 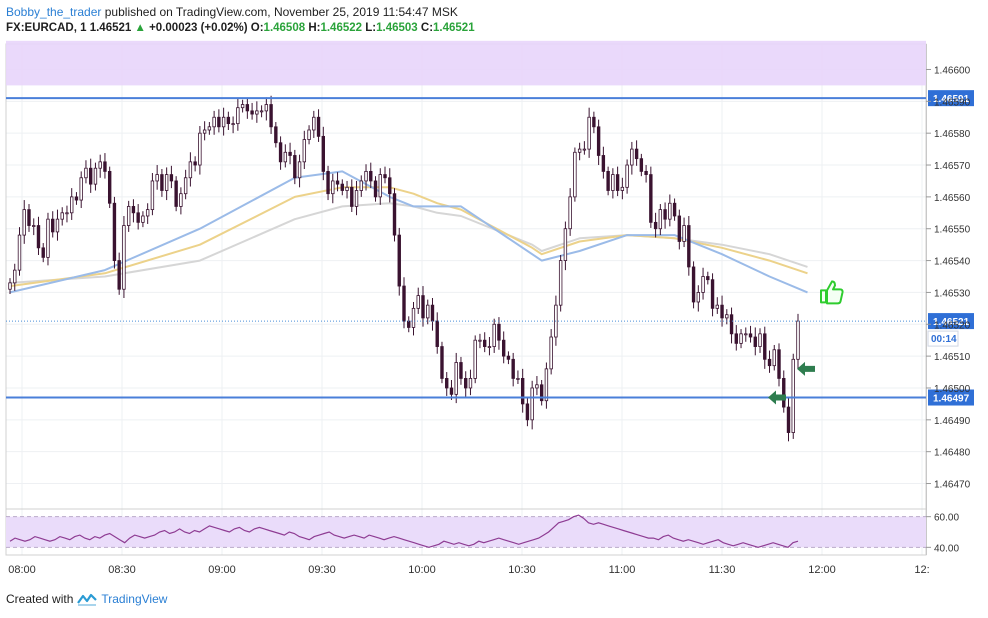 What do you see at coordinates (134, 599) in the screenshot?
I see `tradingview-brand-link: TradingView` at bounding box center [134, 599].